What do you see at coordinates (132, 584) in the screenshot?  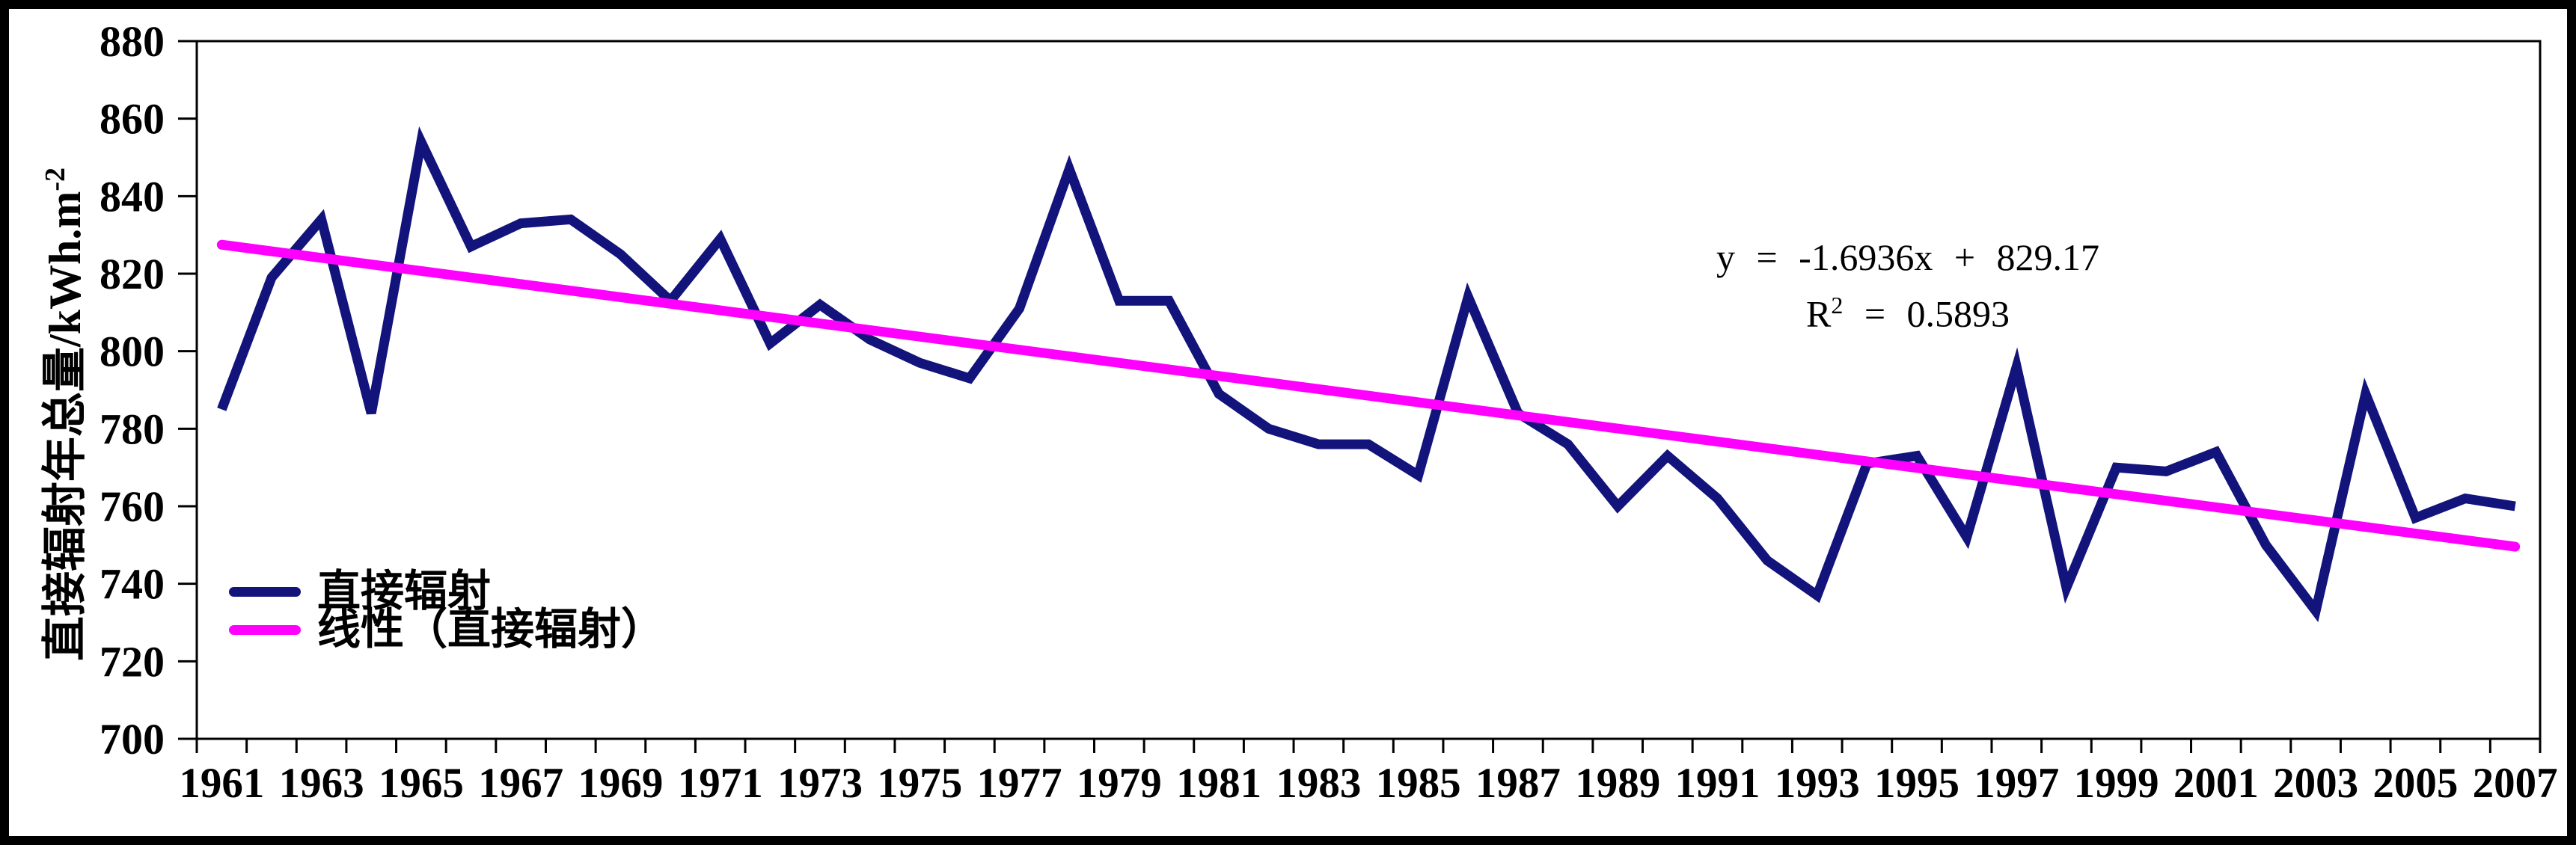 I see `y-tick-label: 740` at bounding box center [132, 584].